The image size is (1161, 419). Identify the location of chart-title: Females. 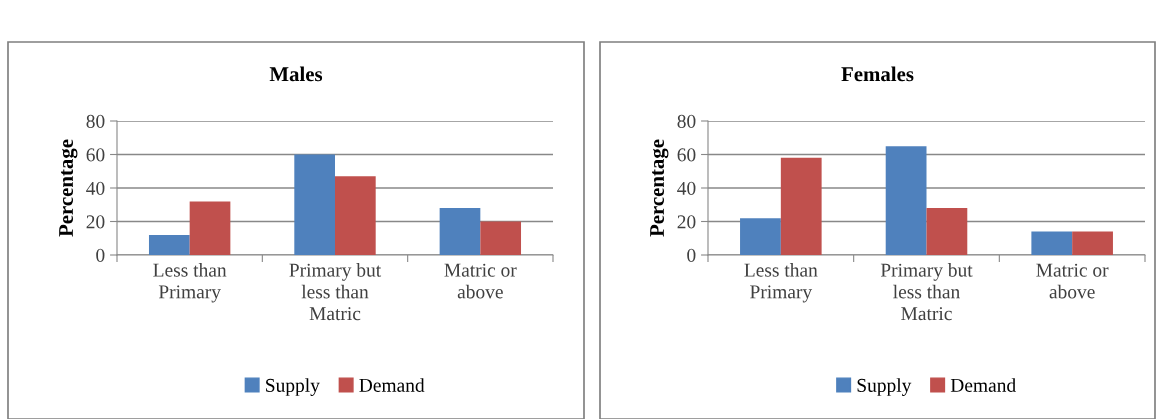
(877, 74).